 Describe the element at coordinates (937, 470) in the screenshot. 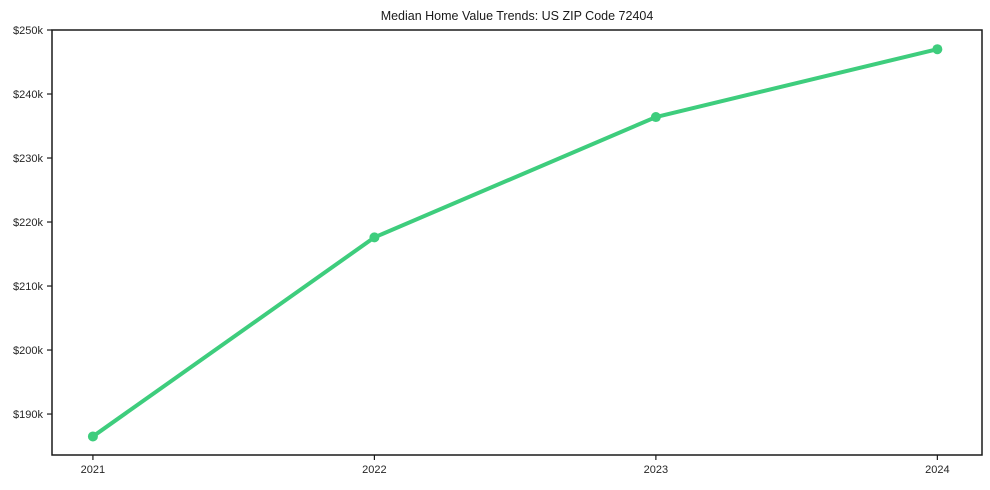

I see `x-axis-tick-label: 2024` at that location.